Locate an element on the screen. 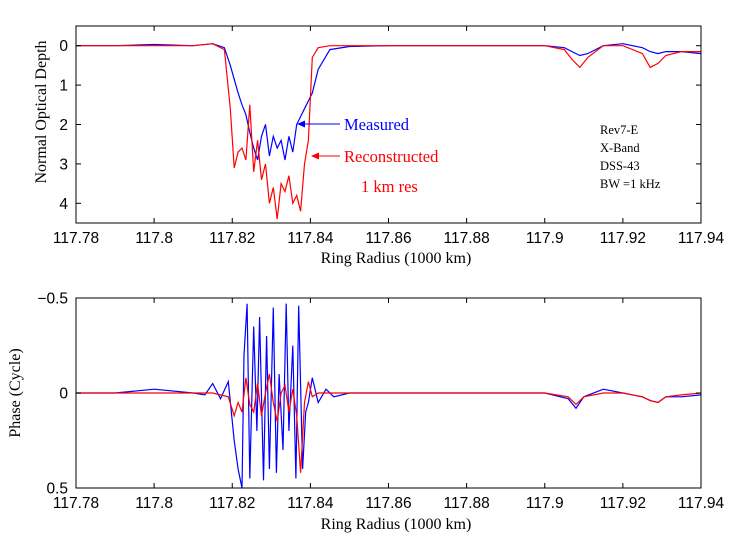 The width and height of the screenshot is (734, 539). bottom-y-tick-label: 0 is located at coordinates (63, 394).